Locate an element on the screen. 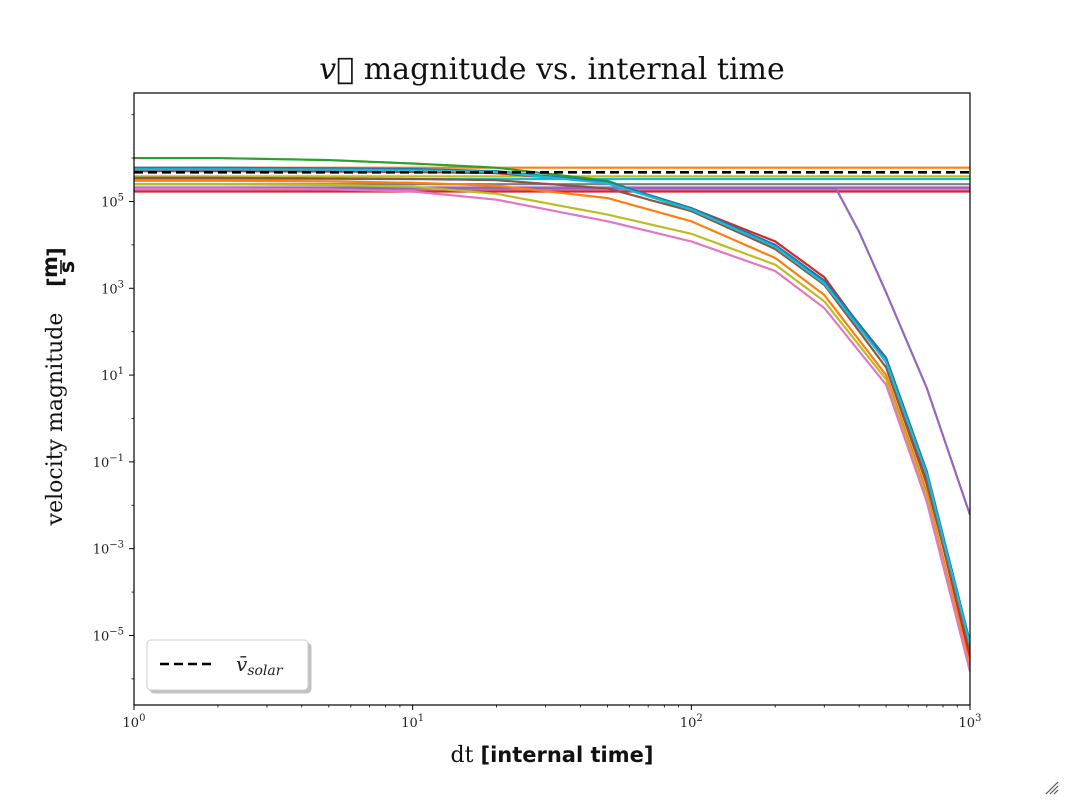 The image size is (1075, 805). y-axis-unit-denominator: s is located at coordinates (67, 267).